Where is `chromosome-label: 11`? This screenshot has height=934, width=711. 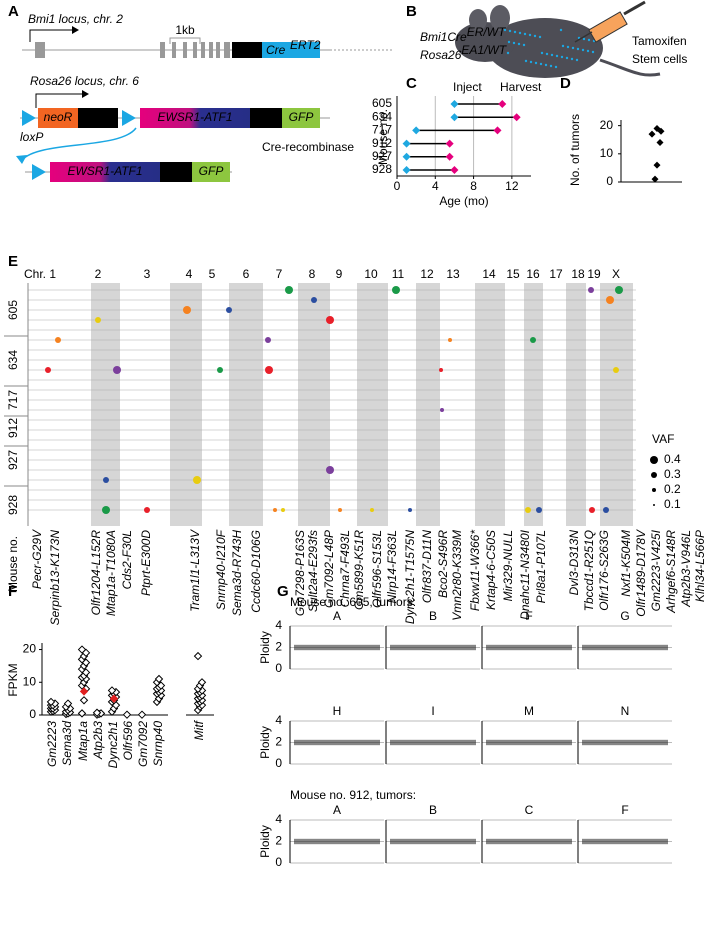 chromosome-label: 11 is located at coordinates (398, 274).